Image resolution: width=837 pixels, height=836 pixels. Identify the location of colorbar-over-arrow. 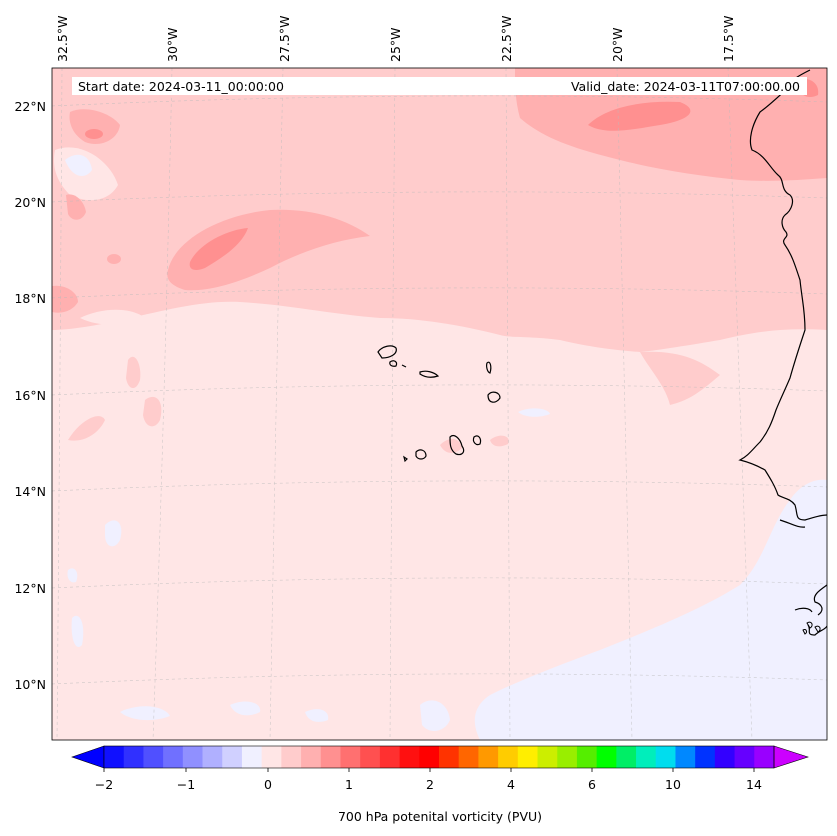
(791, 757).